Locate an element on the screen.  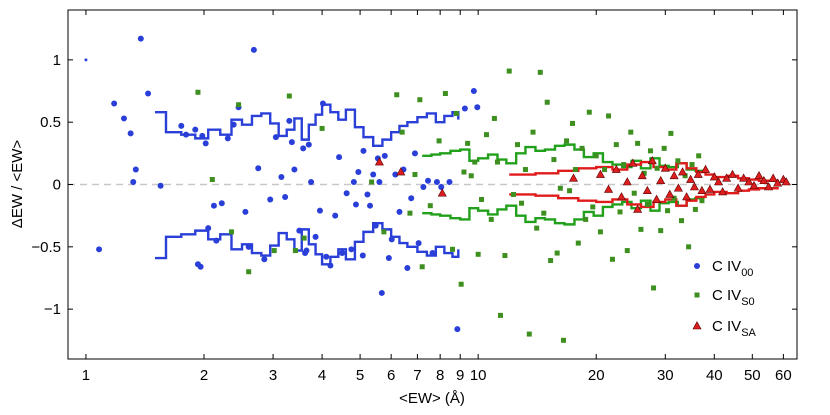
y-tick-label: 0 is located at coordinates (57, 185).